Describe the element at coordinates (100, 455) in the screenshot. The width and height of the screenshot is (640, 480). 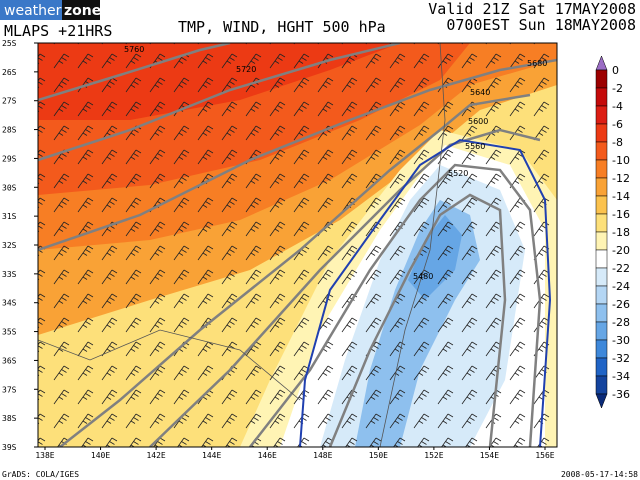
I see `lon-label: 140E` at that location.